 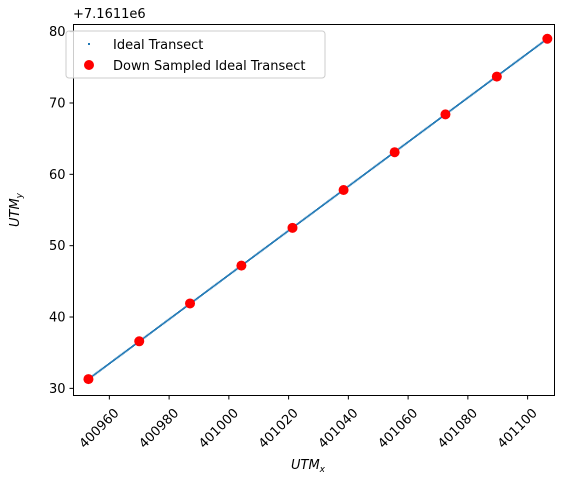 What do you see at coordinates (57, 318) in the screenshot?
I see `y-tick-label: 40` at bounding box center [57, 318].